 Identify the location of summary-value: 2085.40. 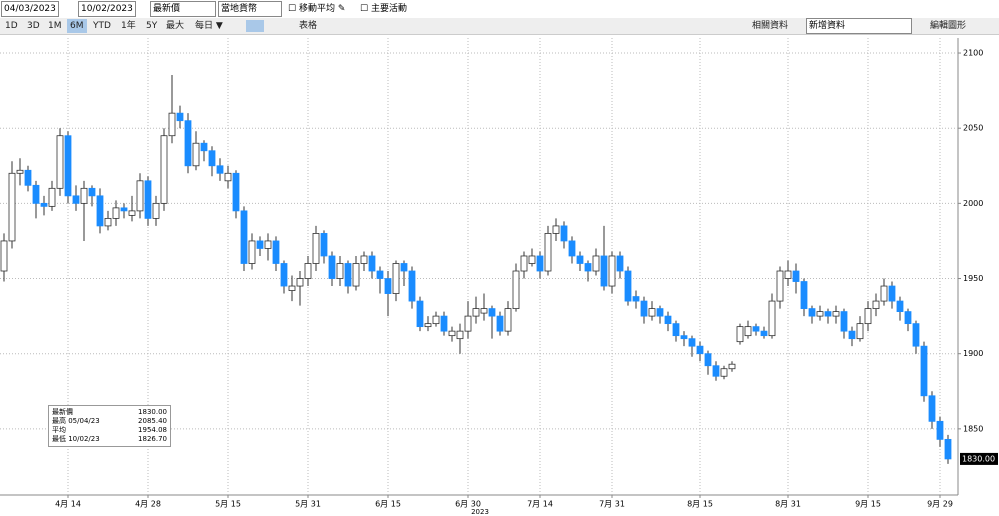
(152, 421).